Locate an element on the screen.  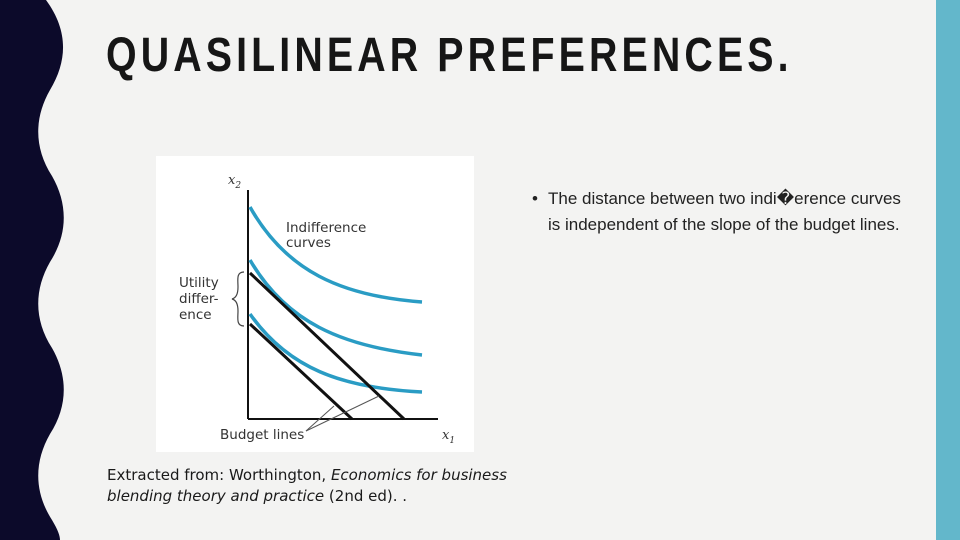
wavy-band-shape is located at coordinates (32, 270).